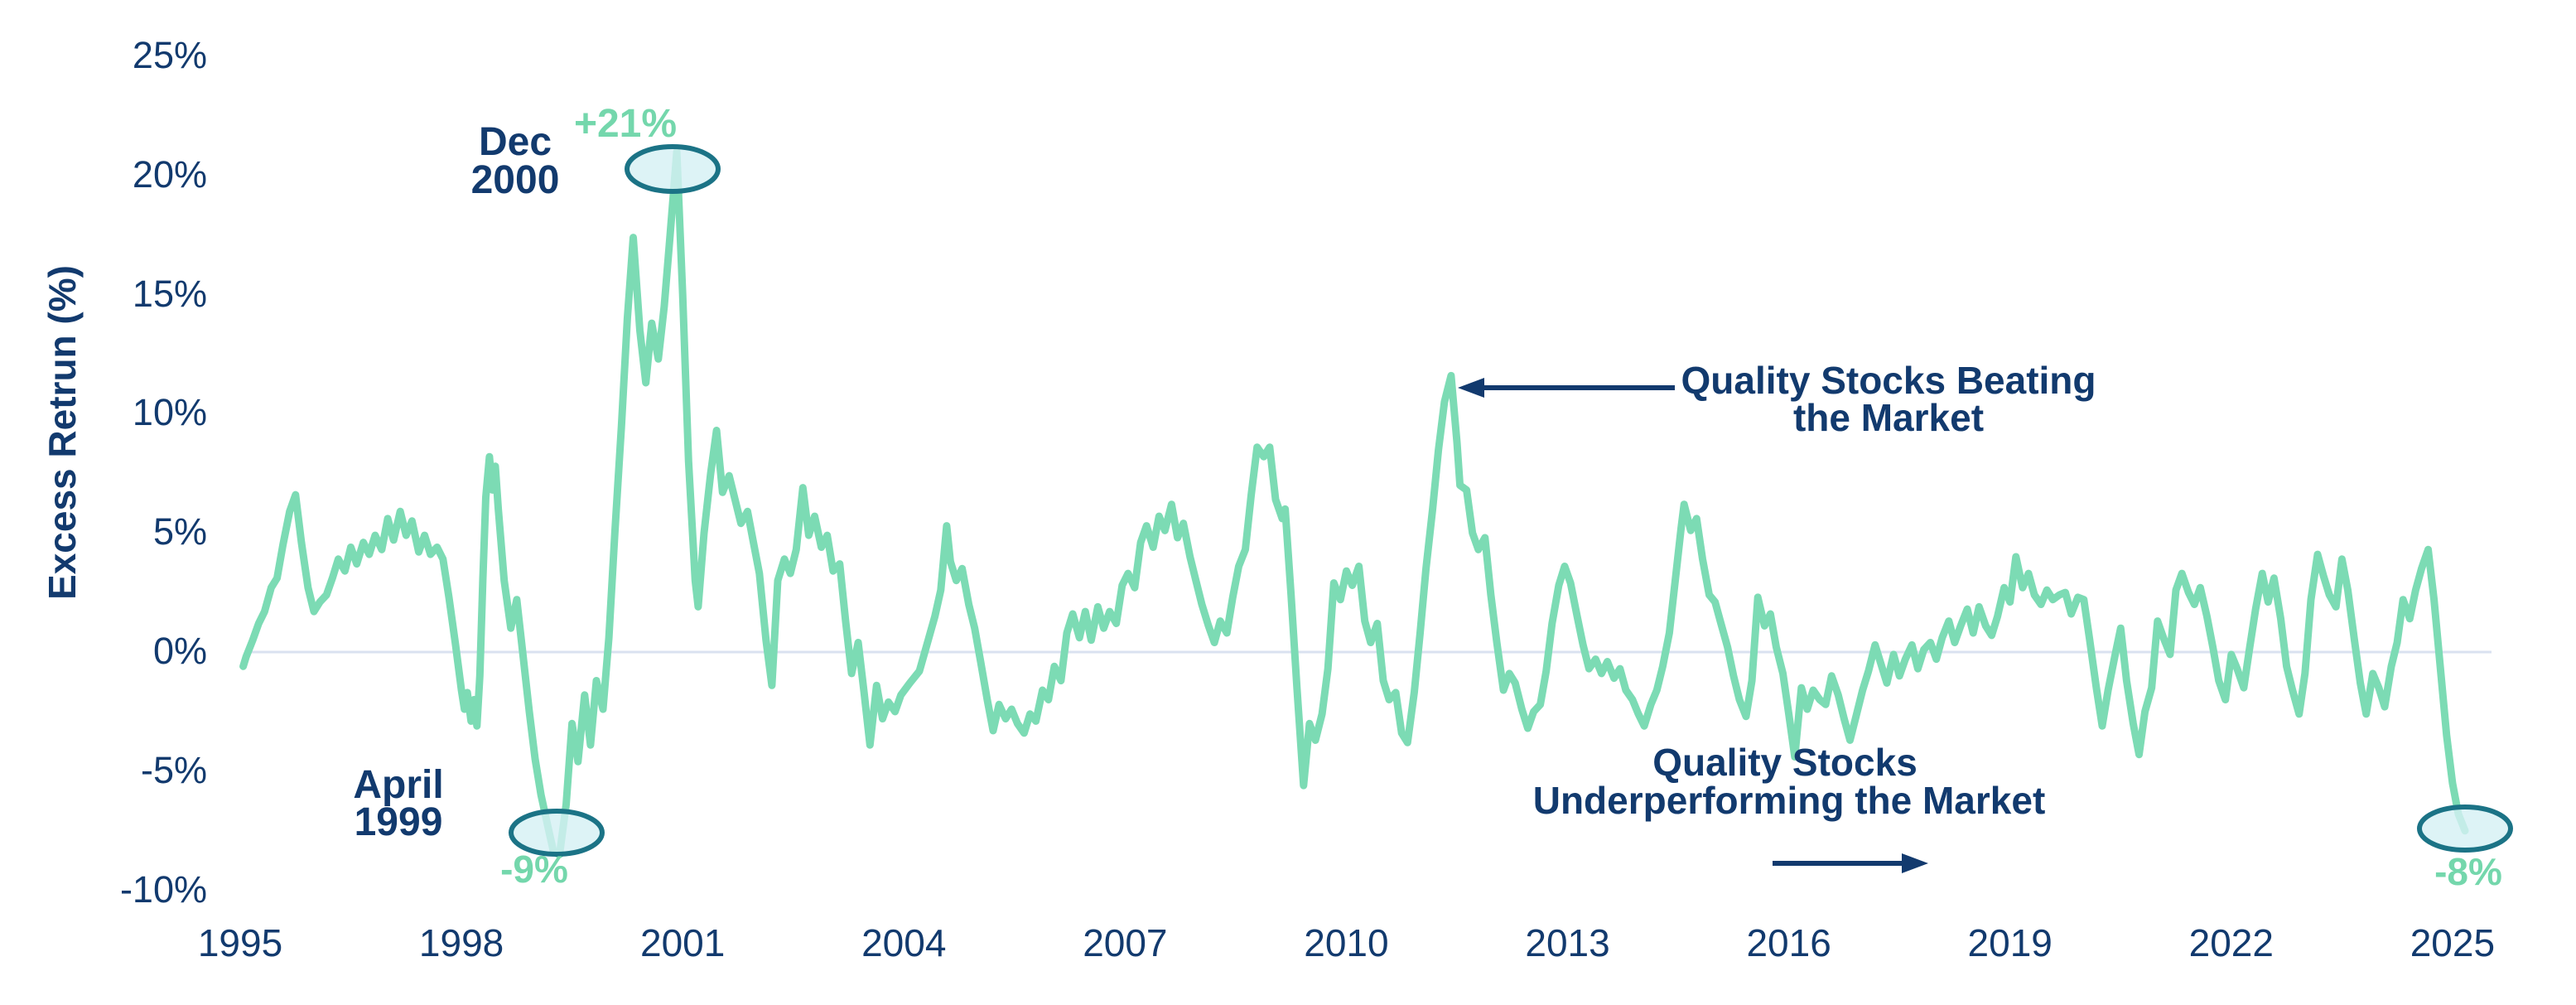  What do you see at coordinates (169, 412) in the screenshot?
I see `y-tick-10%: 10%` at bounding box center [169, 412].